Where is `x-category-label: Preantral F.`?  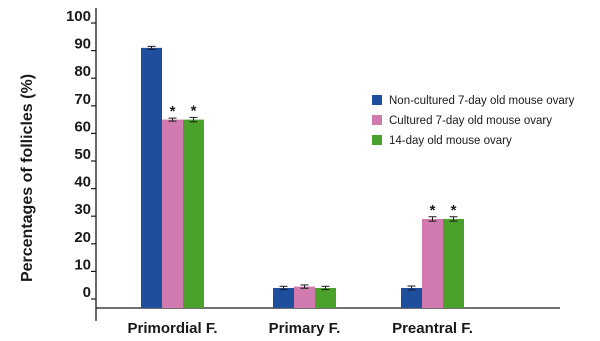 x-category-label: Preantral F. is located at coordinates (432, 328).